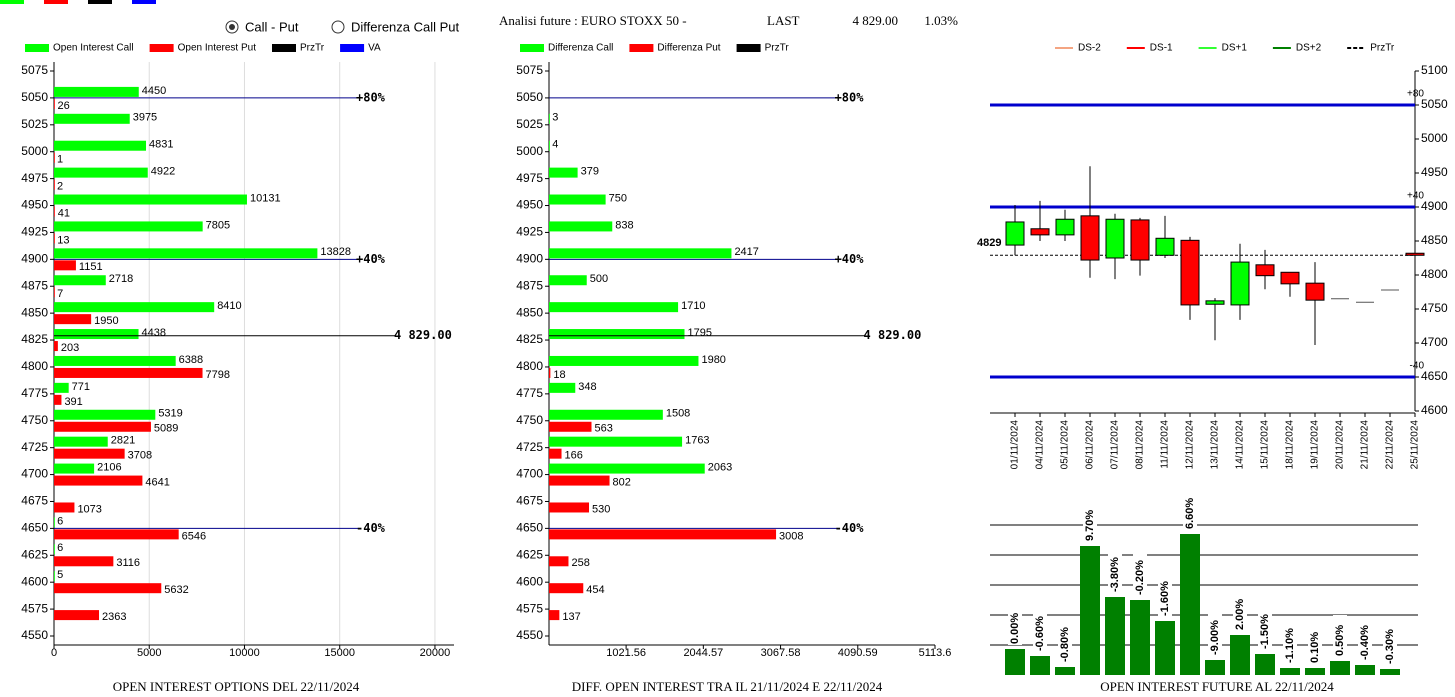  What do you see at coordinates (850, 259) in the screenshot?
I see `reference-label: +40%` at bounding box center [850, 259].